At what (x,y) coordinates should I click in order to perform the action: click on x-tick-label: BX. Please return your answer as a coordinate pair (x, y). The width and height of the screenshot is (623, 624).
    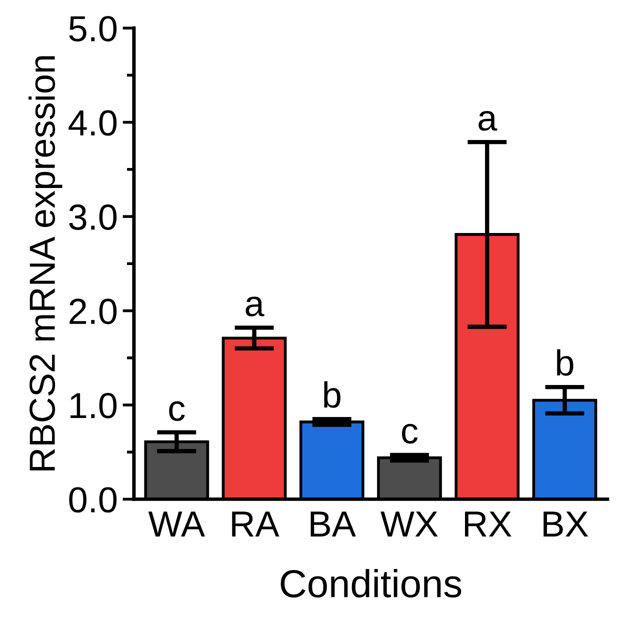
    Looking at the image, I should click on (566, 524).